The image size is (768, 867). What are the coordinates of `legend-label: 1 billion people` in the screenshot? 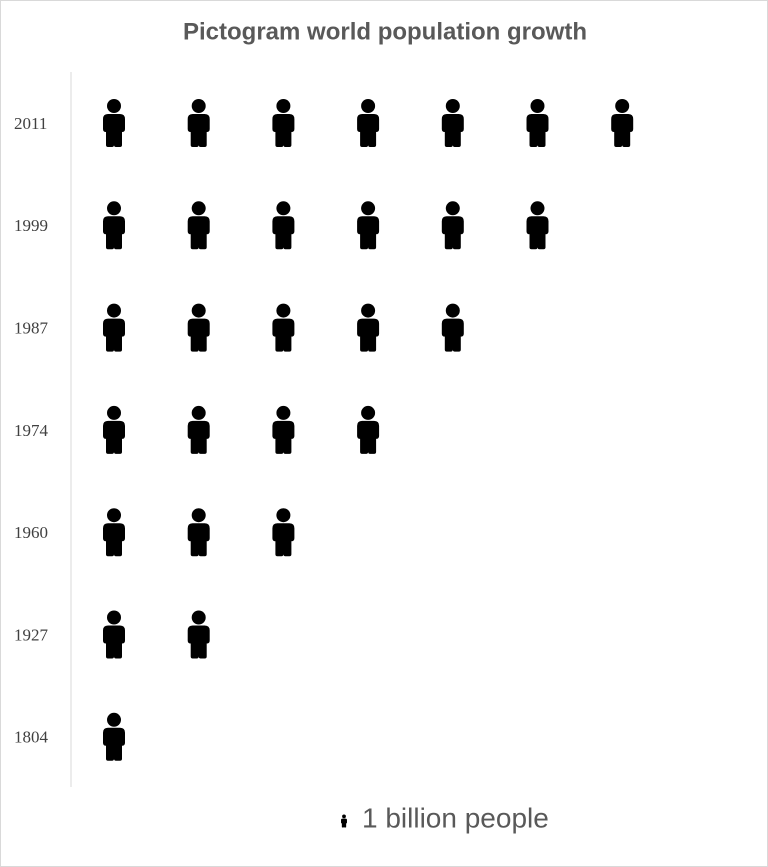 It's located at (455, 817).